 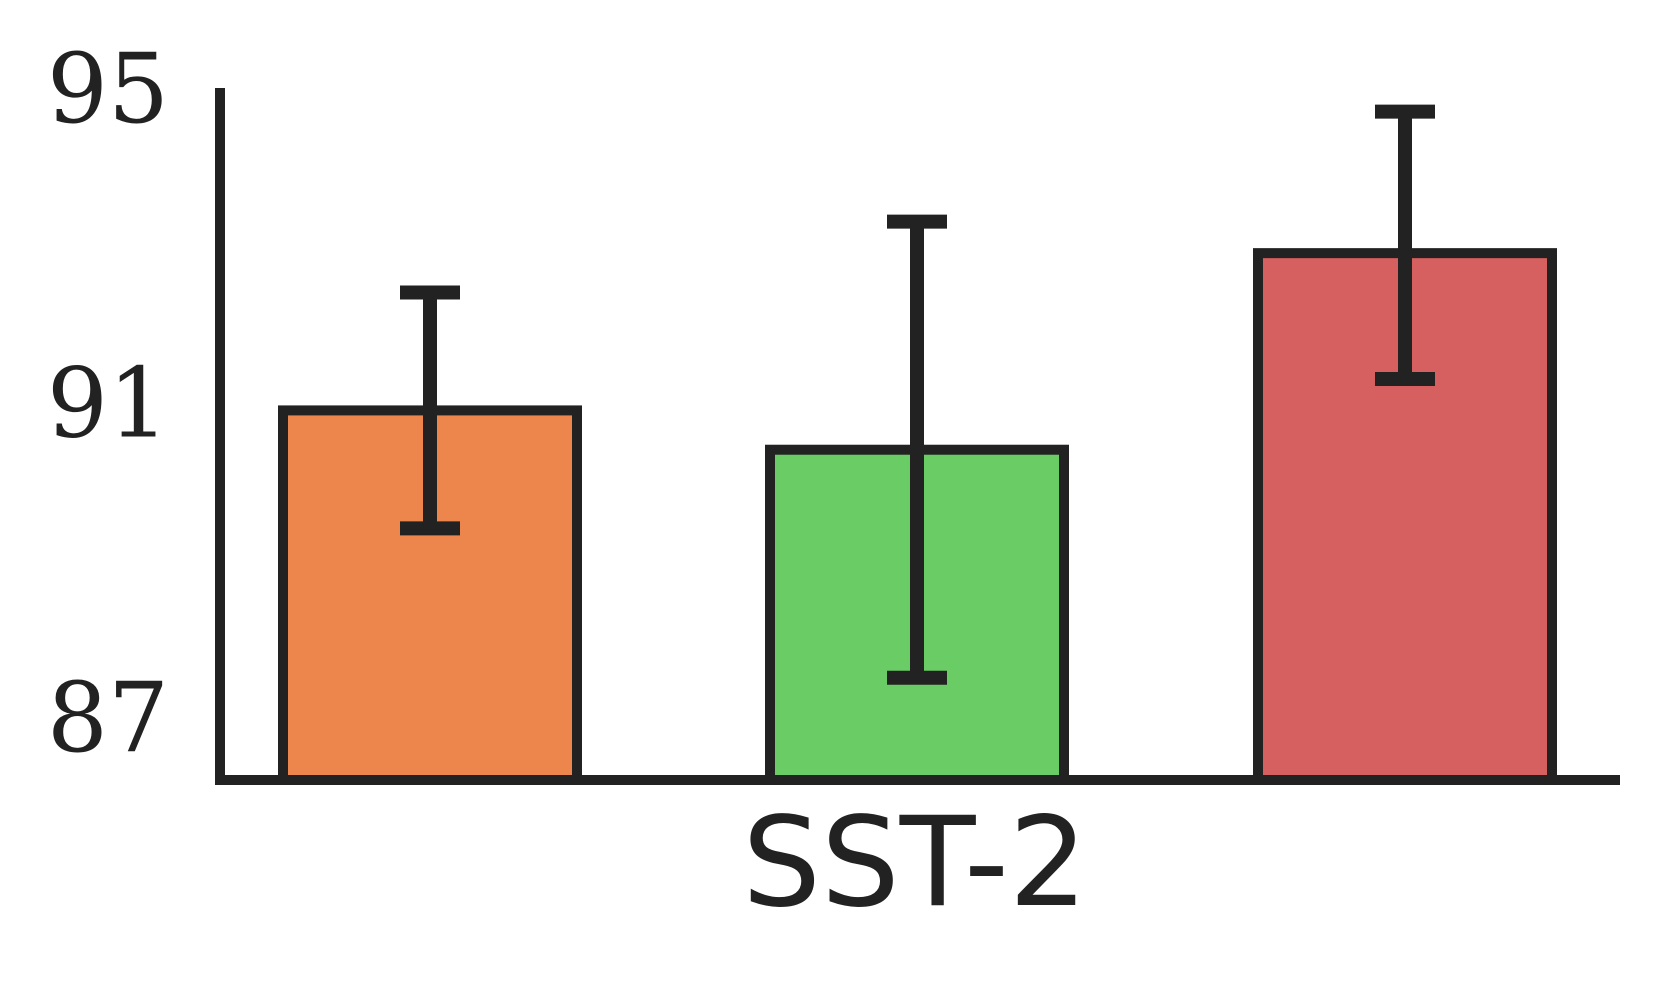 I want to click on y-tick-label: 95, so click(x=108, y=89).